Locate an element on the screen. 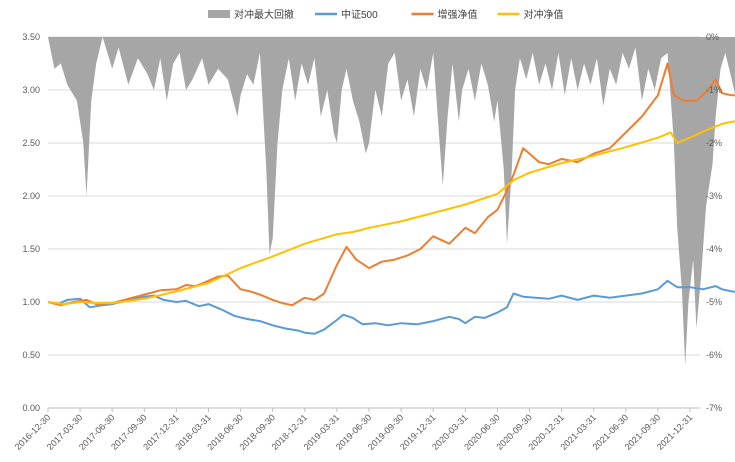  legend: 对冲最大回撤 中证500 增强净值 对冲净值 is located at coordinates (386, 14).